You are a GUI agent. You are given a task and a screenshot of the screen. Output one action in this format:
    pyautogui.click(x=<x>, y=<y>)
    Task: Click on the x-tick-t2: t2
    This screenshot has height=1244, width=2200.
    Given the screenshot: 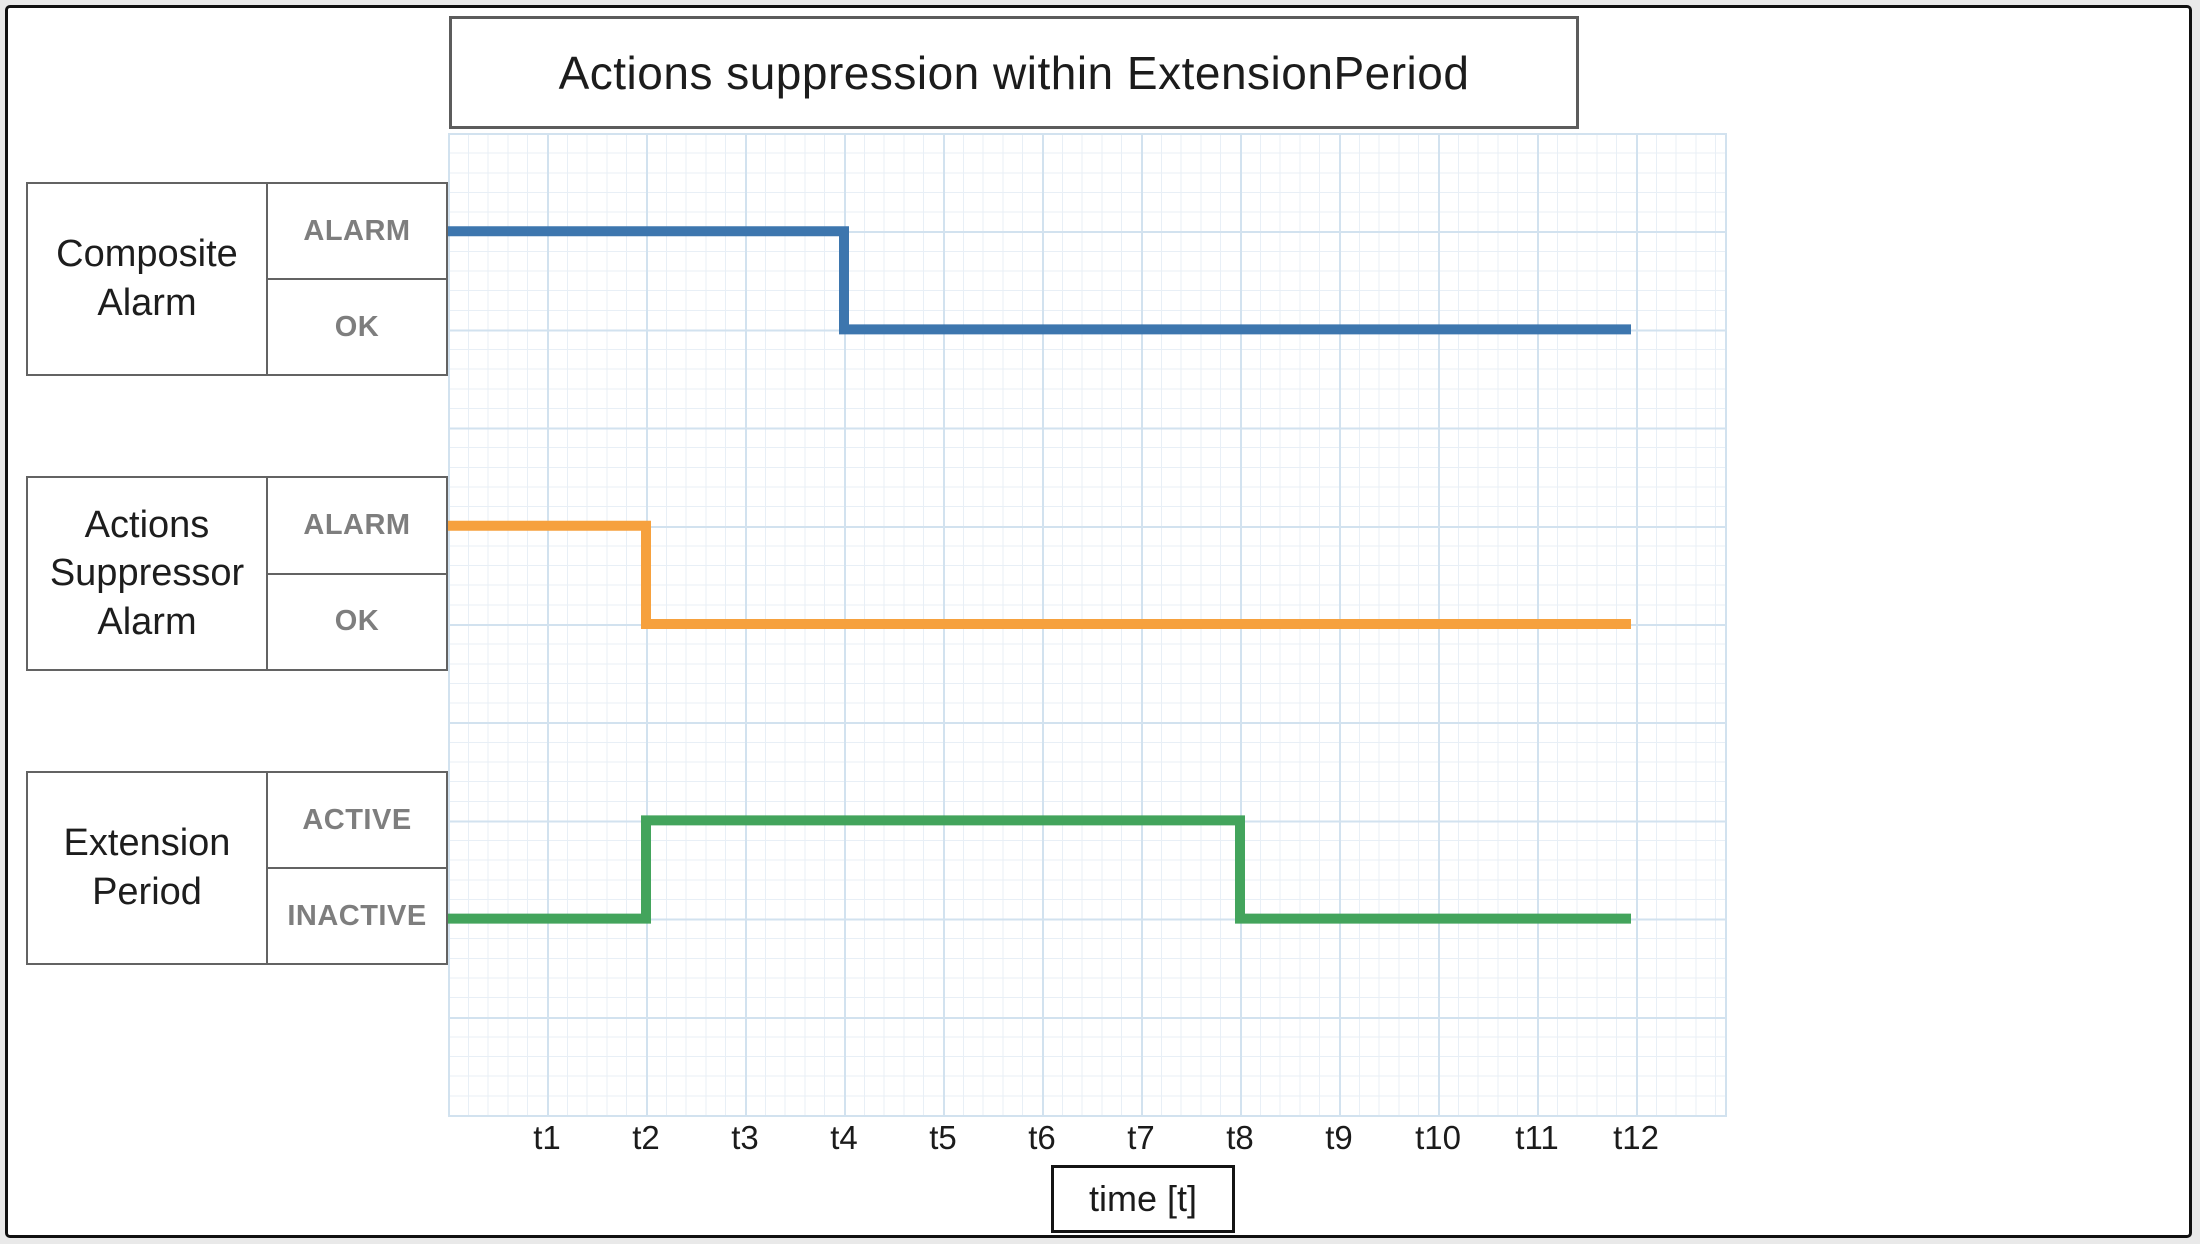 What is the action you would take?
    pyautogui.click(x=646, y=1137)
    